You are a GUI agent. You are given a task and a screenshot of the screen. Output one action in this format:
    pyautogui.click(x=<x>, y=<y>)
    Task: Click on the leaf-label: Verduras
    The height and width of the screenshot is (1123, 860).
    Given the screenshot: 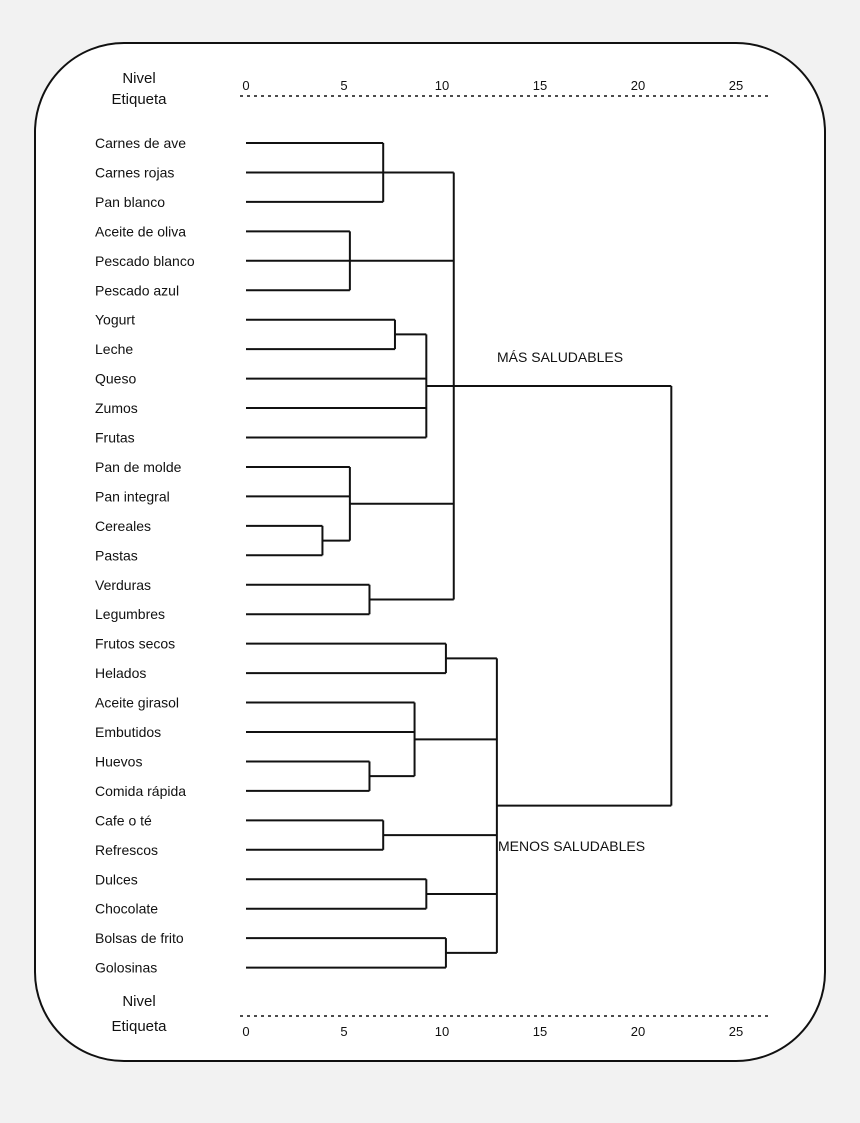 What is the action you would take?
    pyautogui.click(x=123, y=585)
    